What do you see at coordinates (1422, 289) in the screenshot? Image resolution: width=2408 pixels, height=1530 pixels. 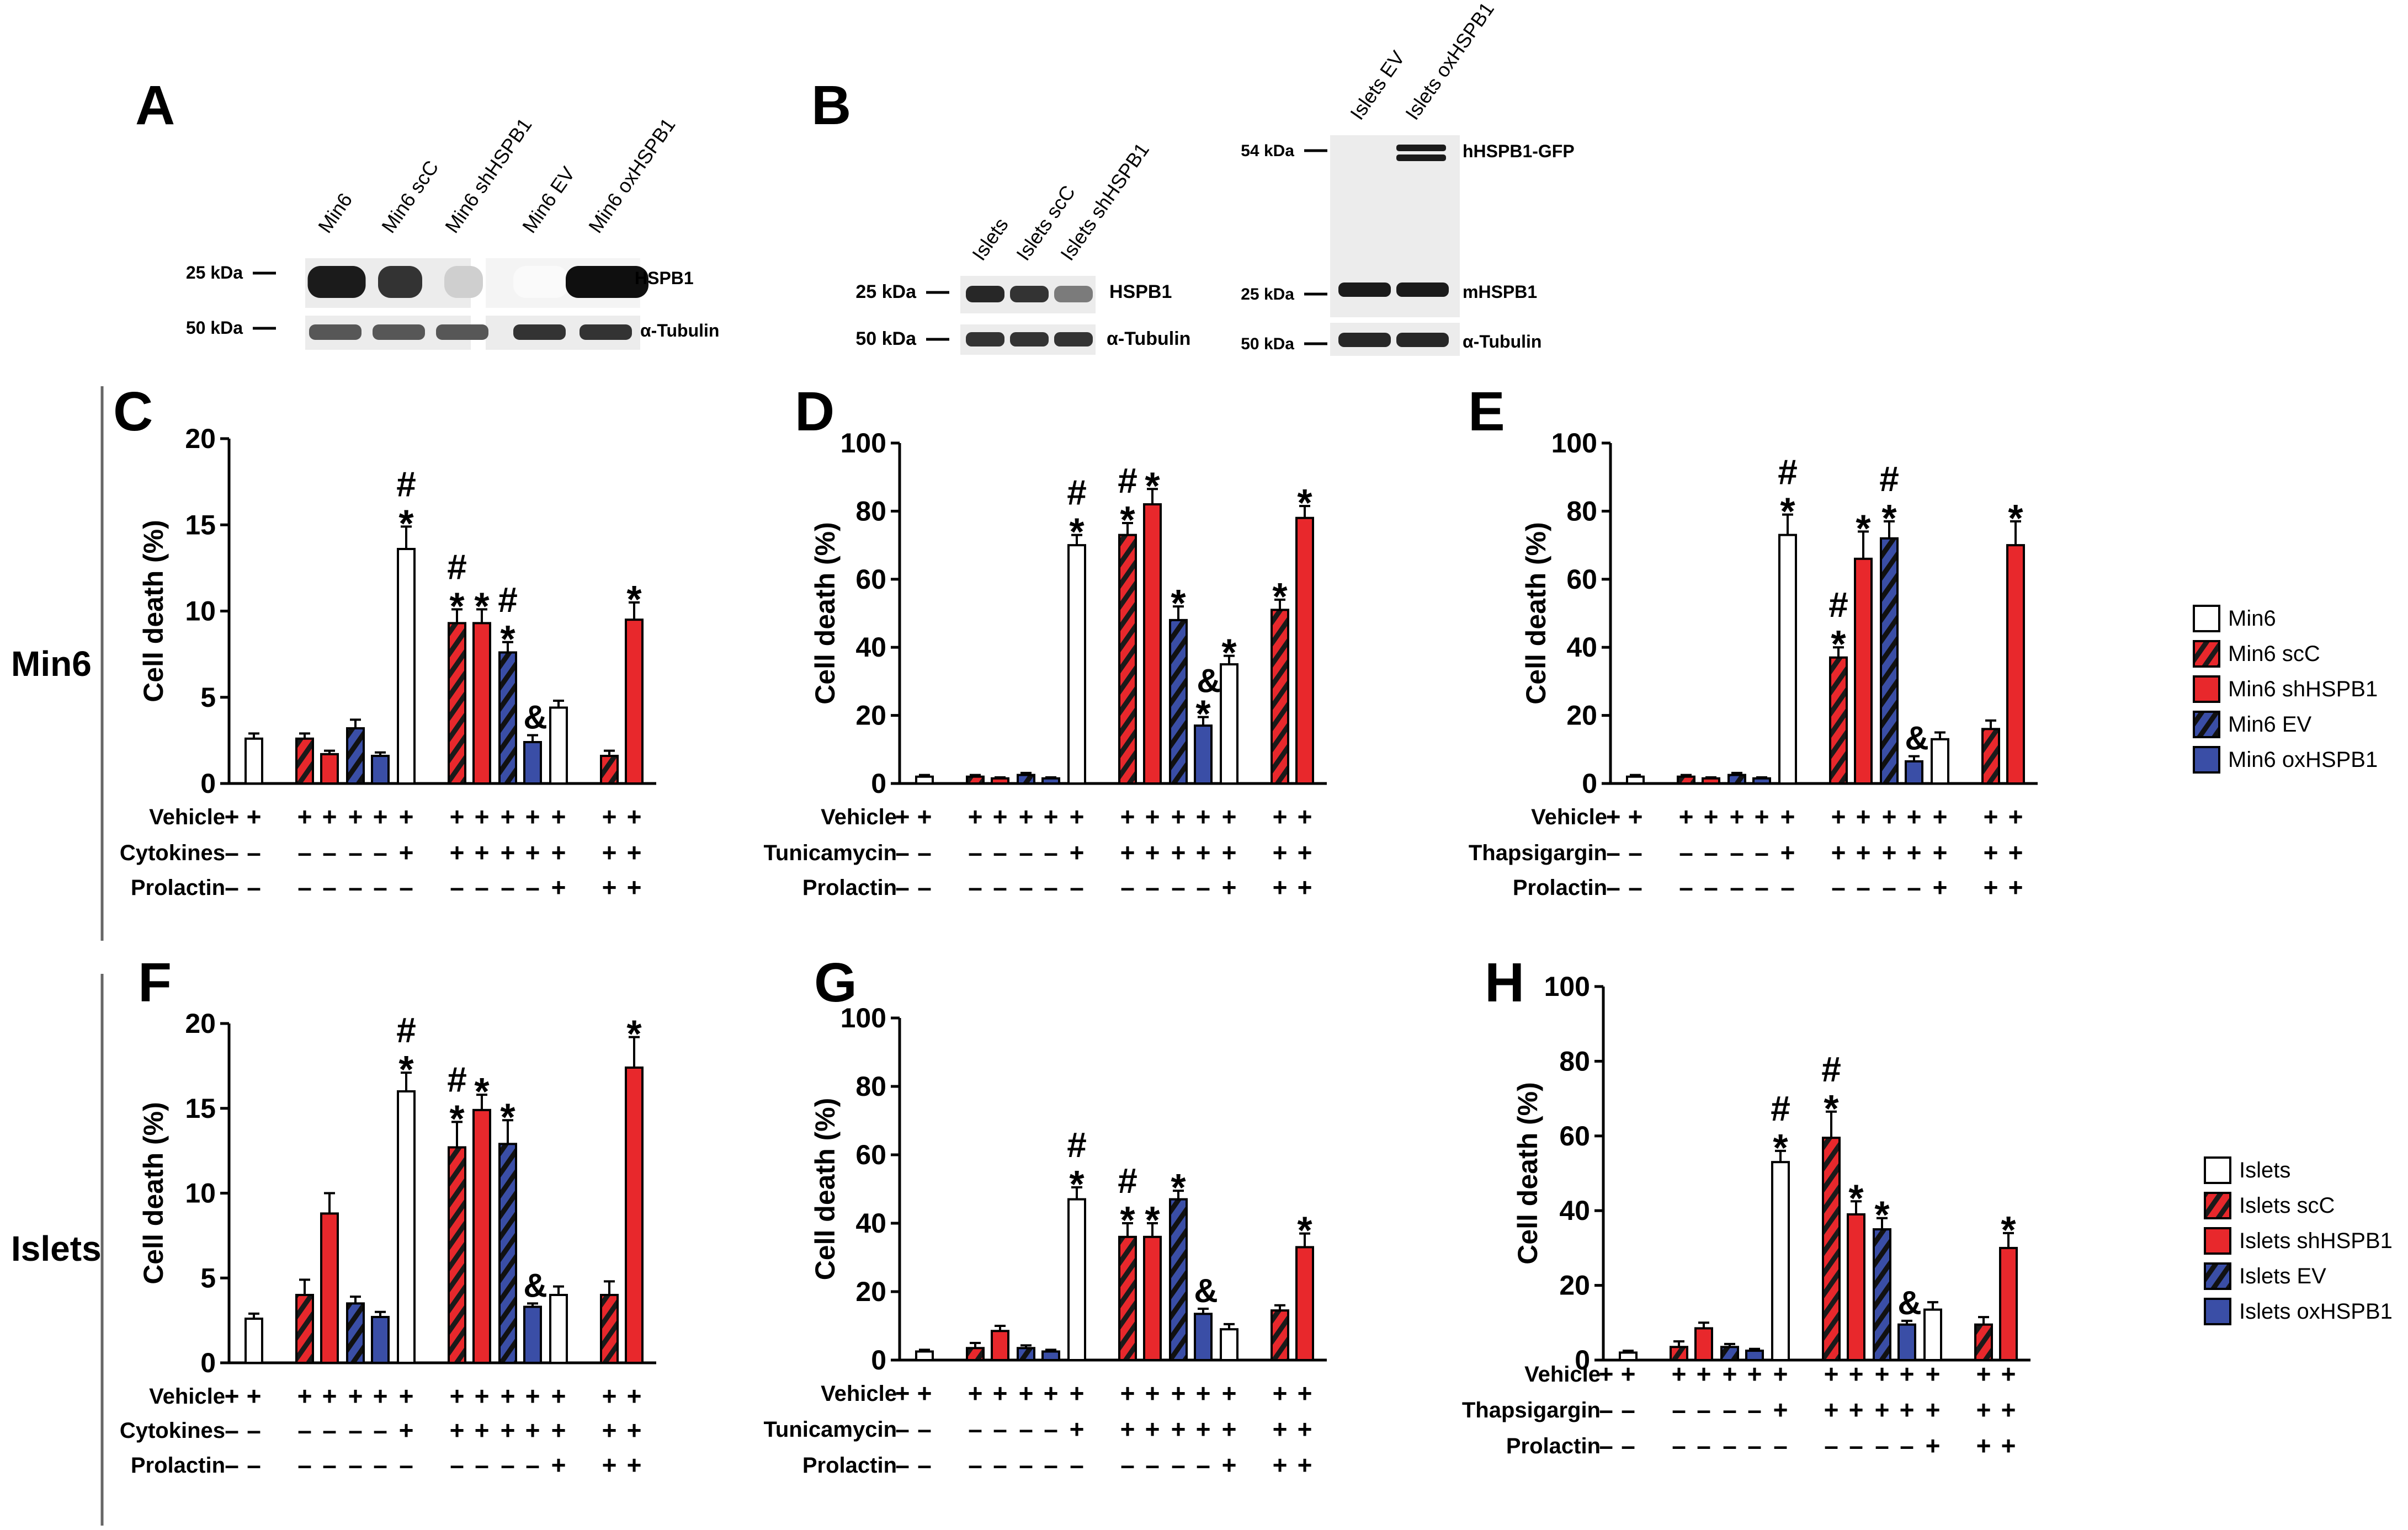 I see `blot-b2-mhspb1-band` at bounding box center [1422, 289].